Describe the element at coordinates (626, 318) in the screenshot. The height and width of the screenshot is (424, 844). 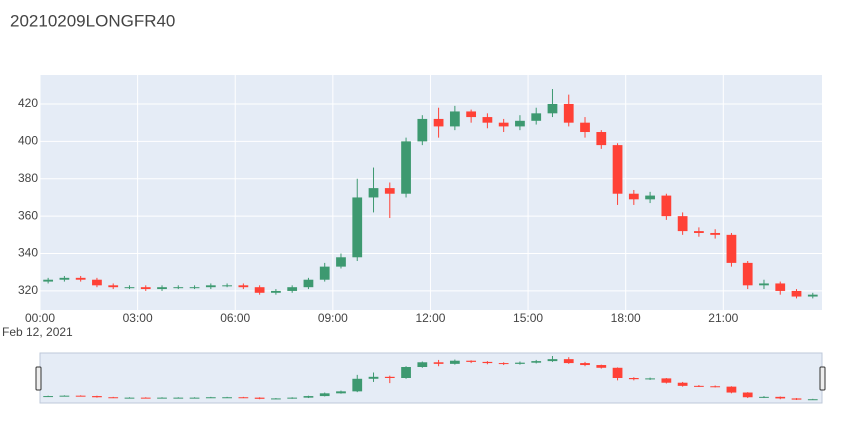
I see `x-tick-label: 18:00` at that location.